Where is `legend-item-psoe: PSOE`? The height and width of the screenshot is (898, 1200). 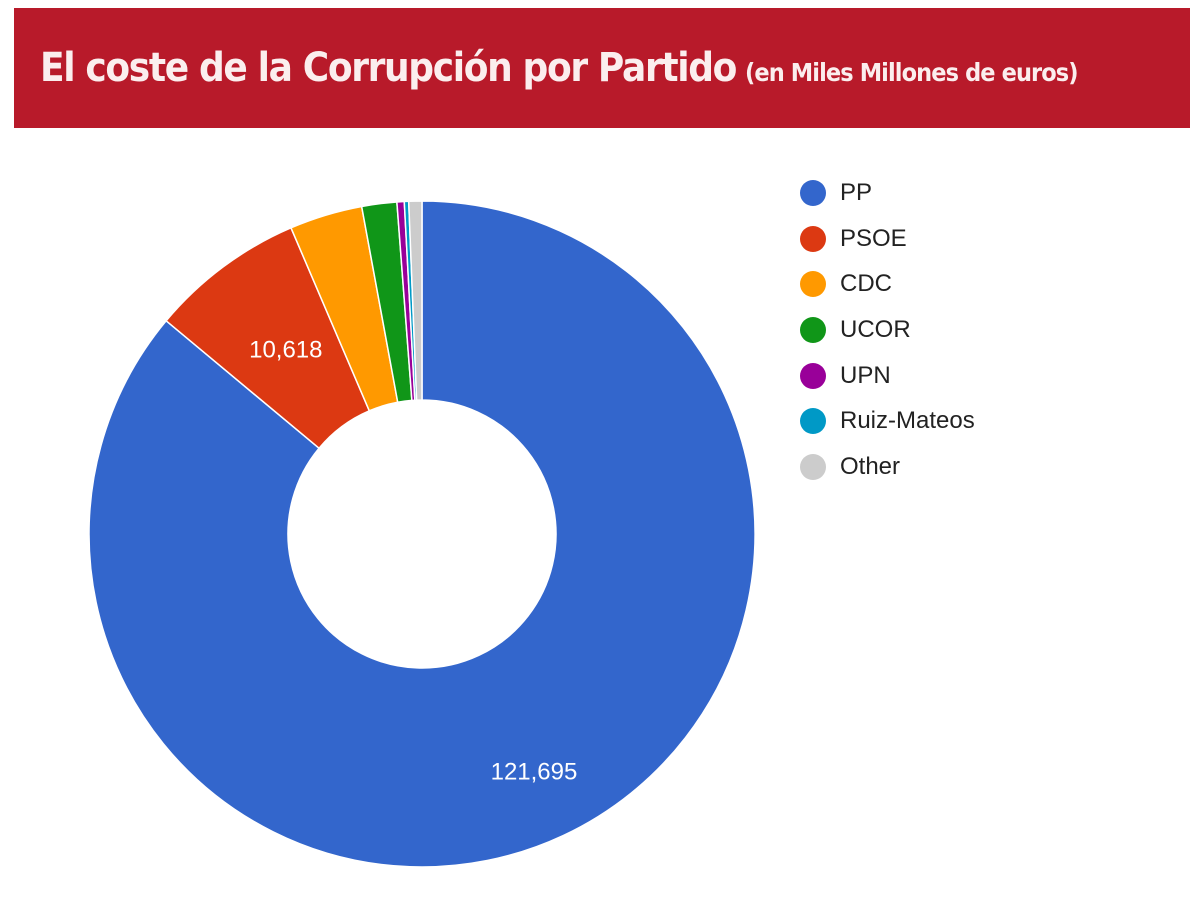 legend-item-psoe: PSOE is located at coordinates (960, 239).